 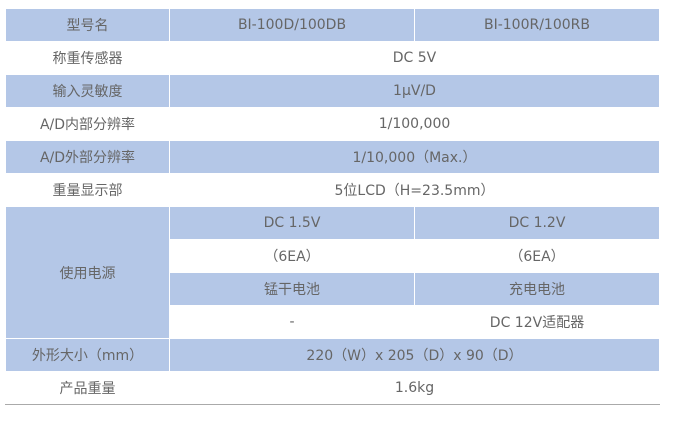 I want to click on row-value: 1/10,000（Max.）, so click(x=414, y=157).